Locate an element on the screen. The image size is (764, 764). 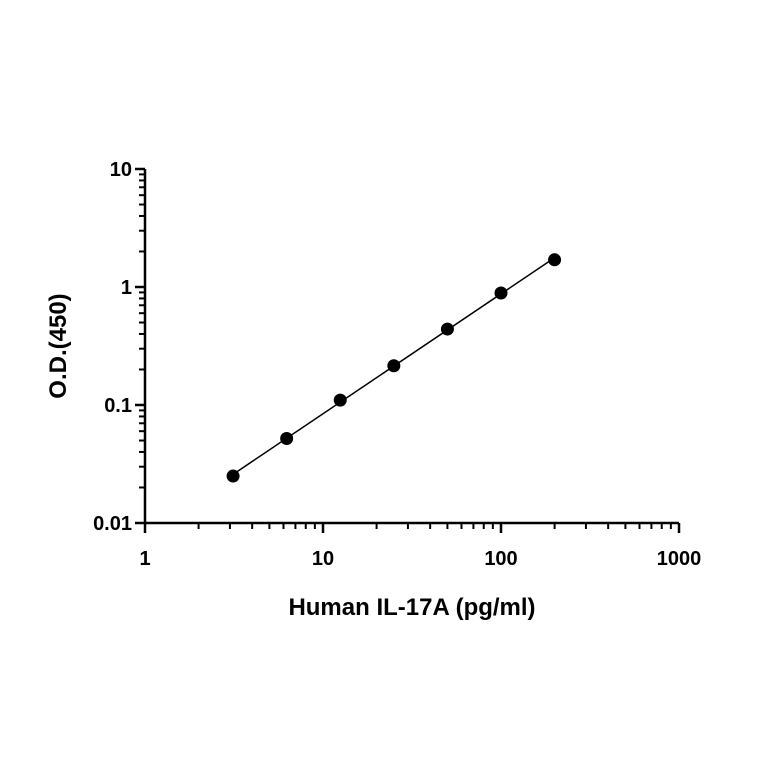
x-tick-label: 1000 is located at coordinates (679, 559).